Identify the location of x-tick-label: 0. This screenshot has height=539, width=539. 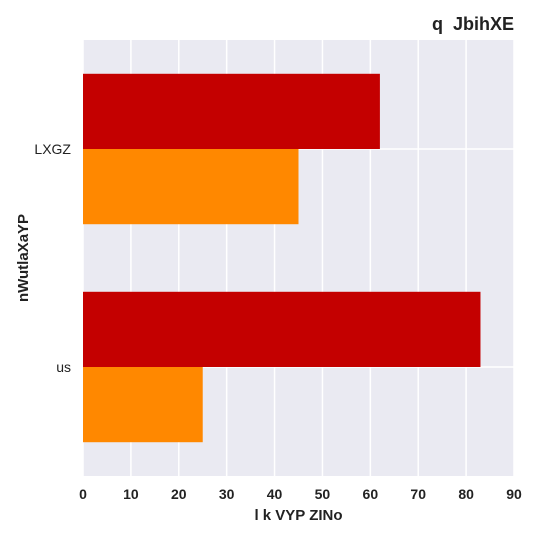
(83, 494).